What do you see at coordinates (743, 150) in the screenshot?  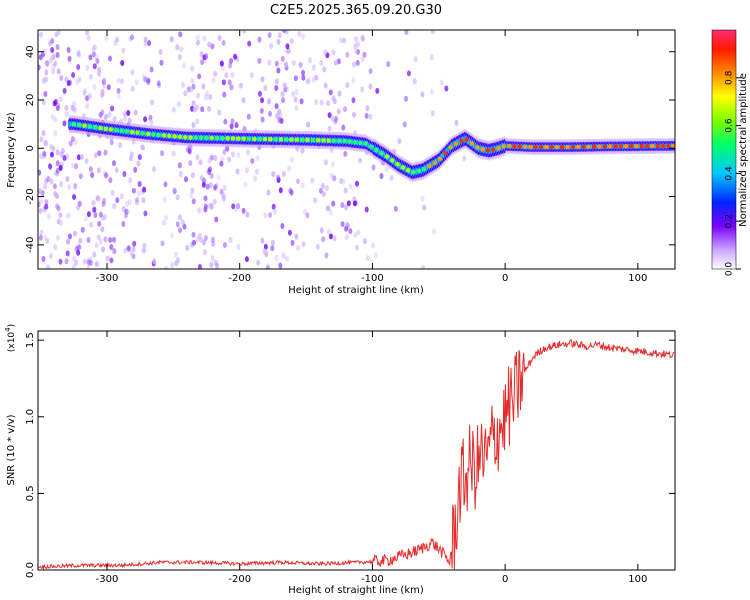 I see `colorbar-label: Normalized spectral amplitude` at bounding box center [743, 150].